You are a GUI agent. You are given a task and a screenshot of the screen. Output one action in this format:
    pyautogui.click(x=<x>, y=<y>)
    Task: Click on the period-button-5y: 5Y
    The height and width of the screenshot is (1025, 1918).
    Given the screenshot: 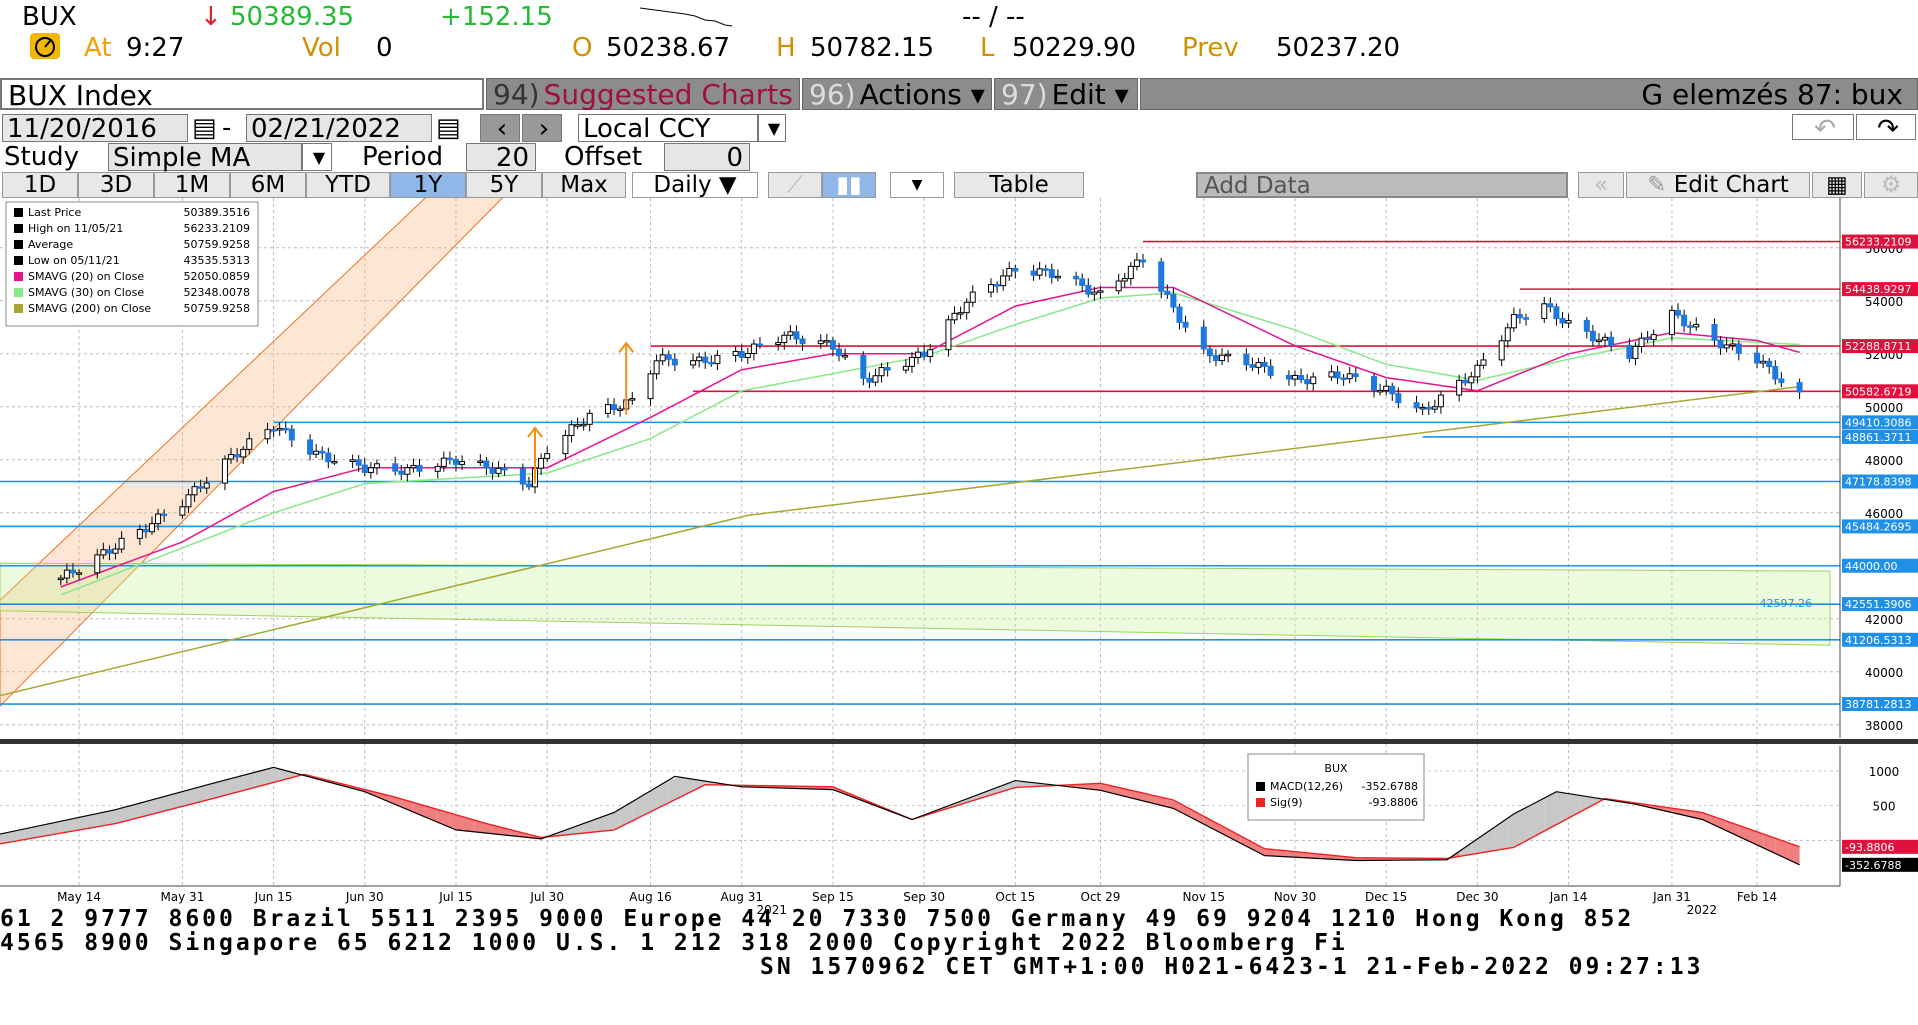 What is the action you would take?
    pyautogui.click(x=504, y=185)
    